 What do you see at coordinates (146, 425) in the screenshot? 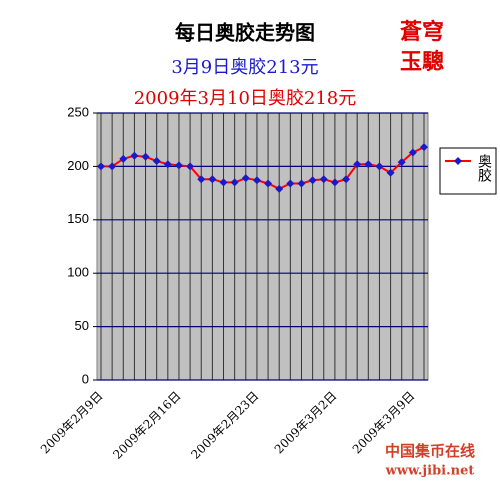
I see `x-tick-label: 2009年2月16日` at bounding box center [146, 425].